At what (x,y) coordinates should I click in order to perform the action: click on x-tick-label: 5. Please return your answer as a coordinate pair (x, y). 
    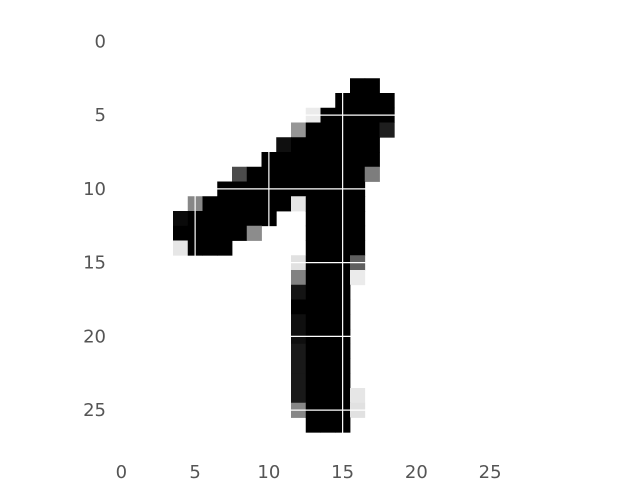
    Looking at the image, I should click on (194, 471).